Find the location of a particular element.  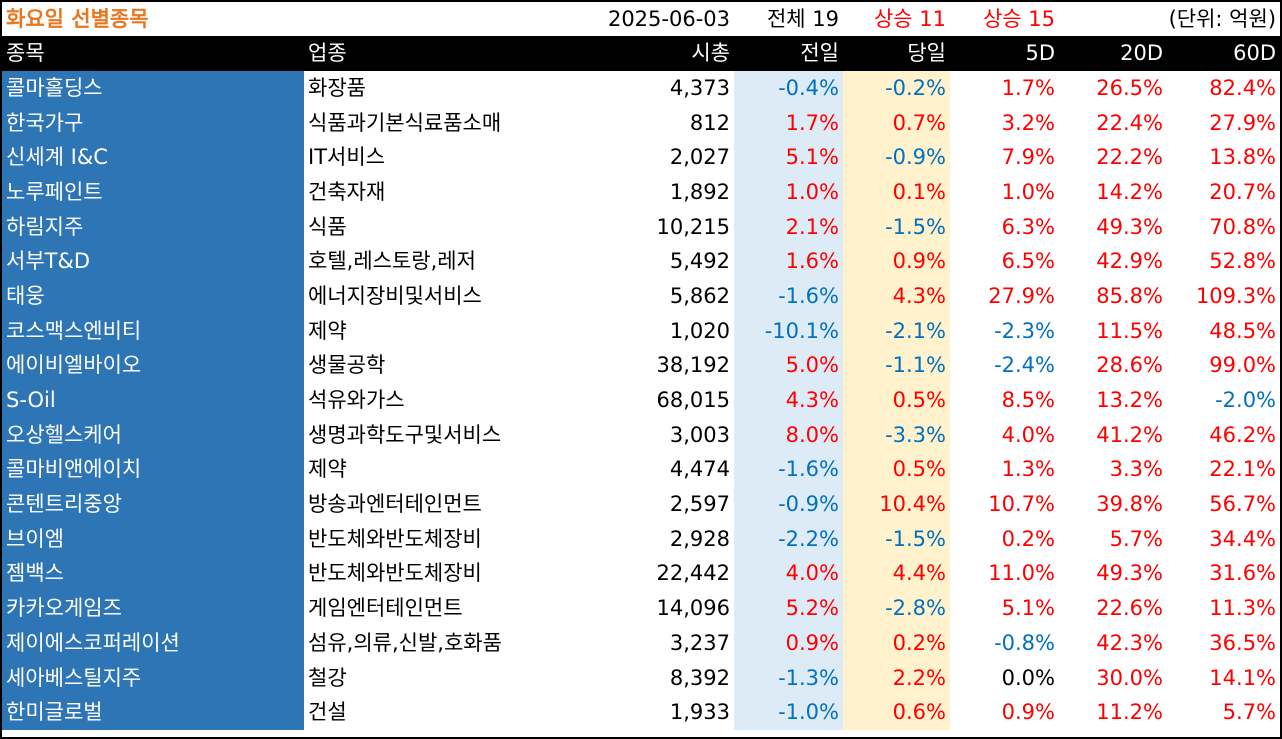

change-5d: 0.9% is located at coordinates (1028, 712).